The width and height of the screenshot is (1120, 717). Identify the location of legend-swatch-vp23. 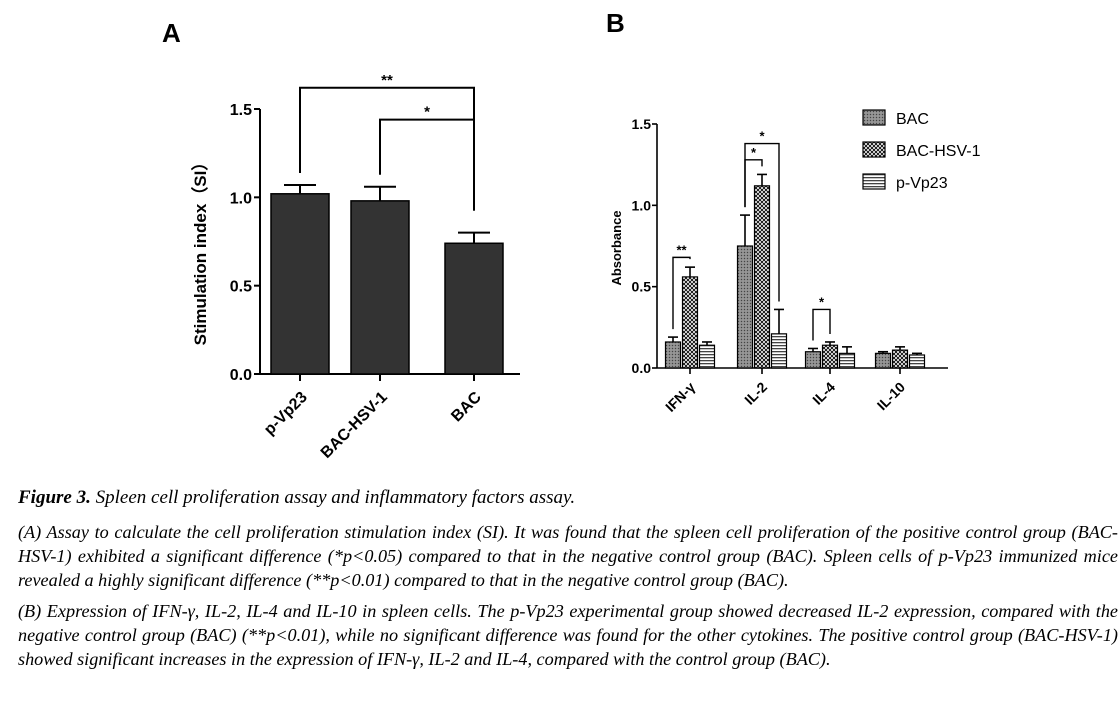
(874, 181).